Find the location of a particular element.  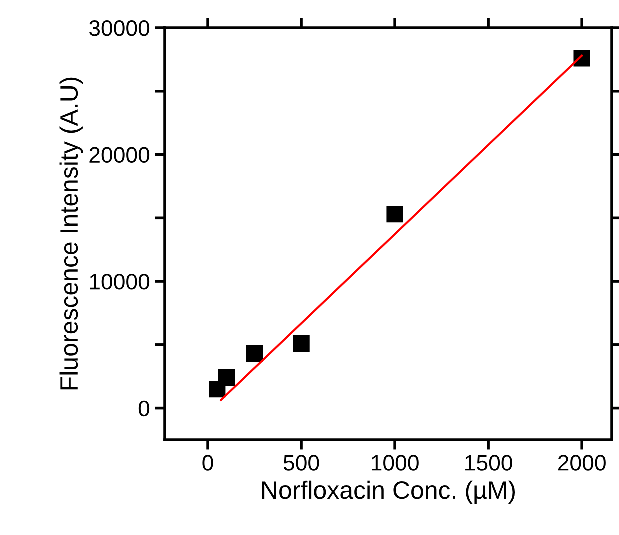

x-tick-label: 500 is located at coordinates (302, 463).